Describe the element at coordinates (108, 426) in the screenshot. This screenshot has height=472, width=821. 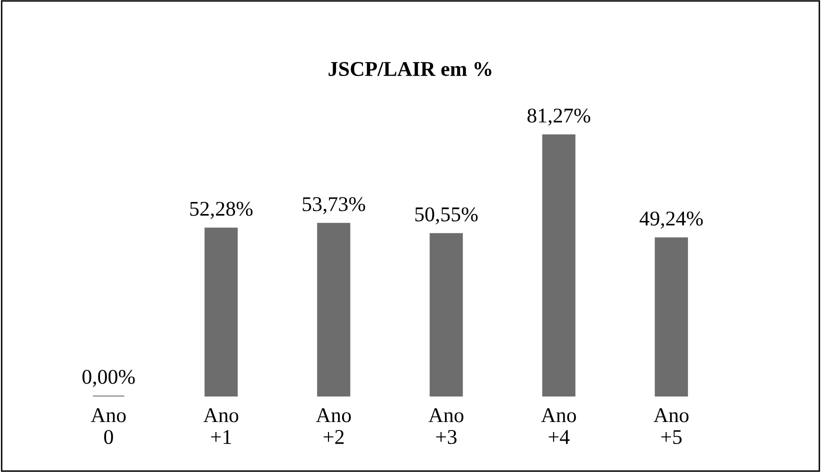
I see `x-tick-label: Ano 0` at that location.